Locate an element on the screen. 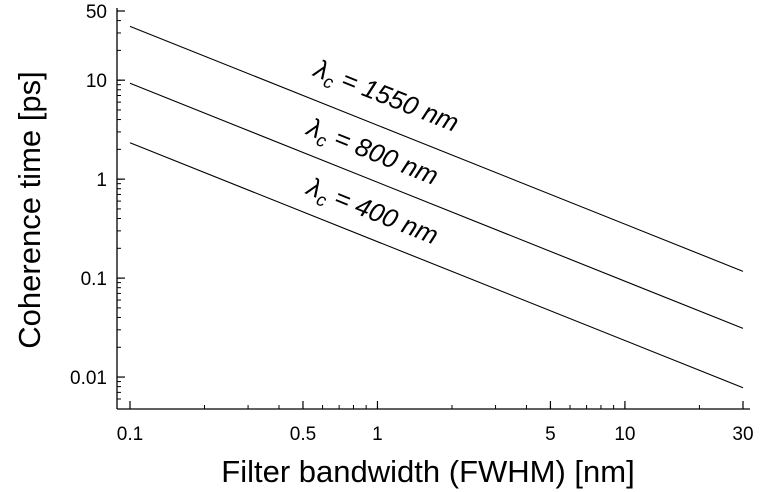 The height and width of the screenshot is (492, 764). y-axis-title: Coherence time [ps] is located at coordinates (29, 209).